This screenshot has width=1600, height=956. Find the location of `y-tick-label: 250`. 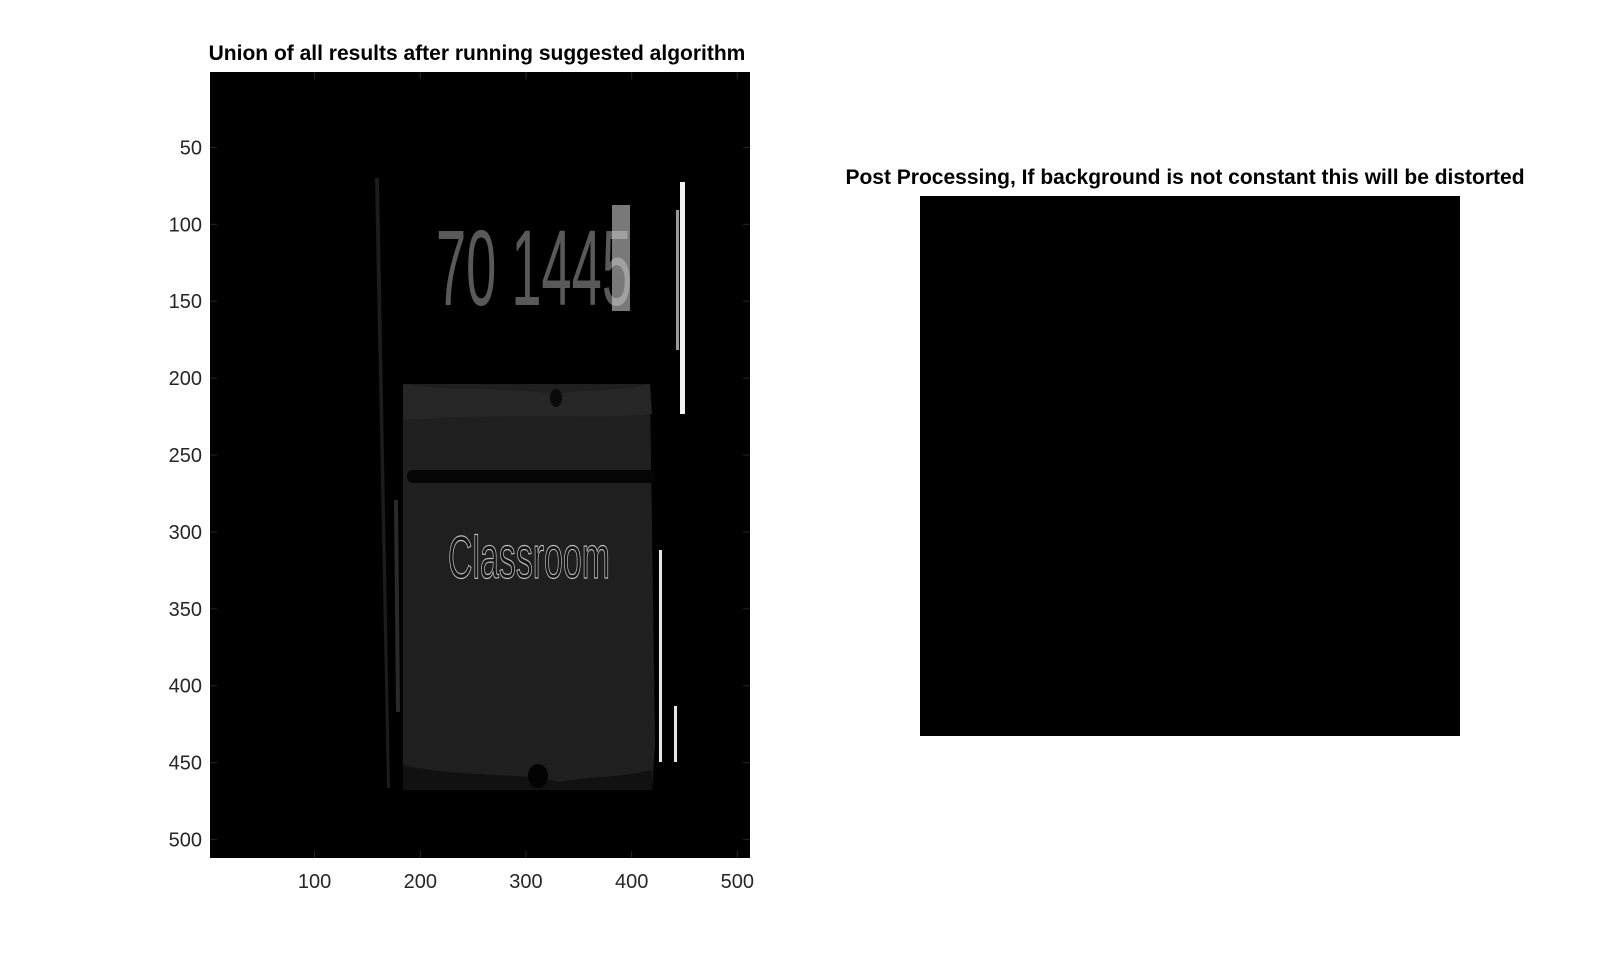

y-tick-label: 250 is located at coordinates (185, 456).